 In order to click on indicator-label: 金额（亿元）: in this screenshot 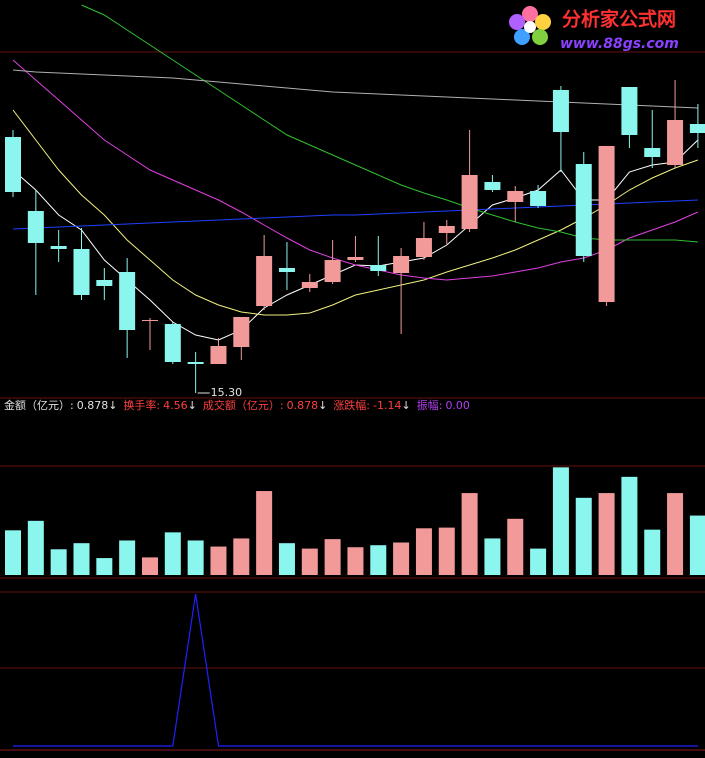, I will do `click(39, 405)`.